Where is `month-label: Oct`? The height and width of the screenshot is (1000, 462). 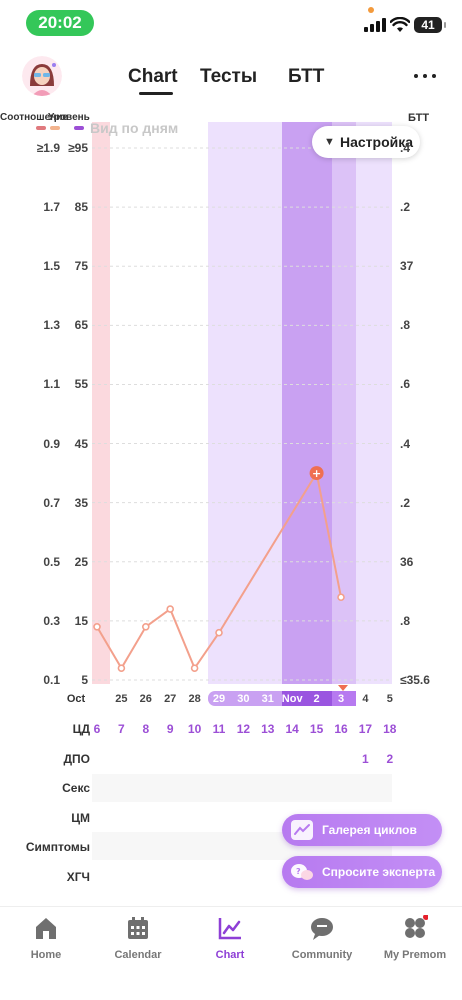 month-label: Oct is located at coordinates (76, 699).